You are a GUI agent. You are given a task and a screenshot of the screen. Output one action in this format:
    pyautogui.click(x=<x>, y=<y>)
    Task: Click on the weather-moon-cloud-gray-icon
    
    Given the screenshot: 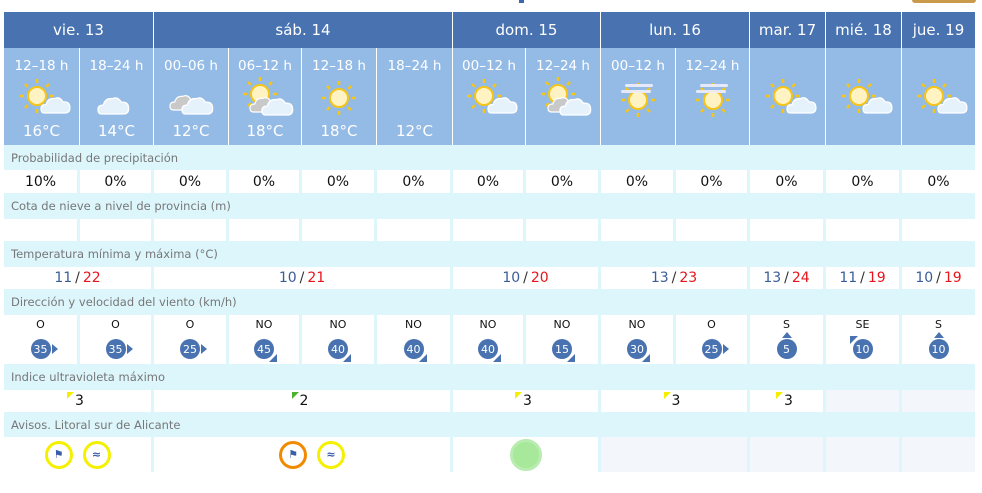 What is the action you would take?
    pyautogui.click(x=191, y=97)
    